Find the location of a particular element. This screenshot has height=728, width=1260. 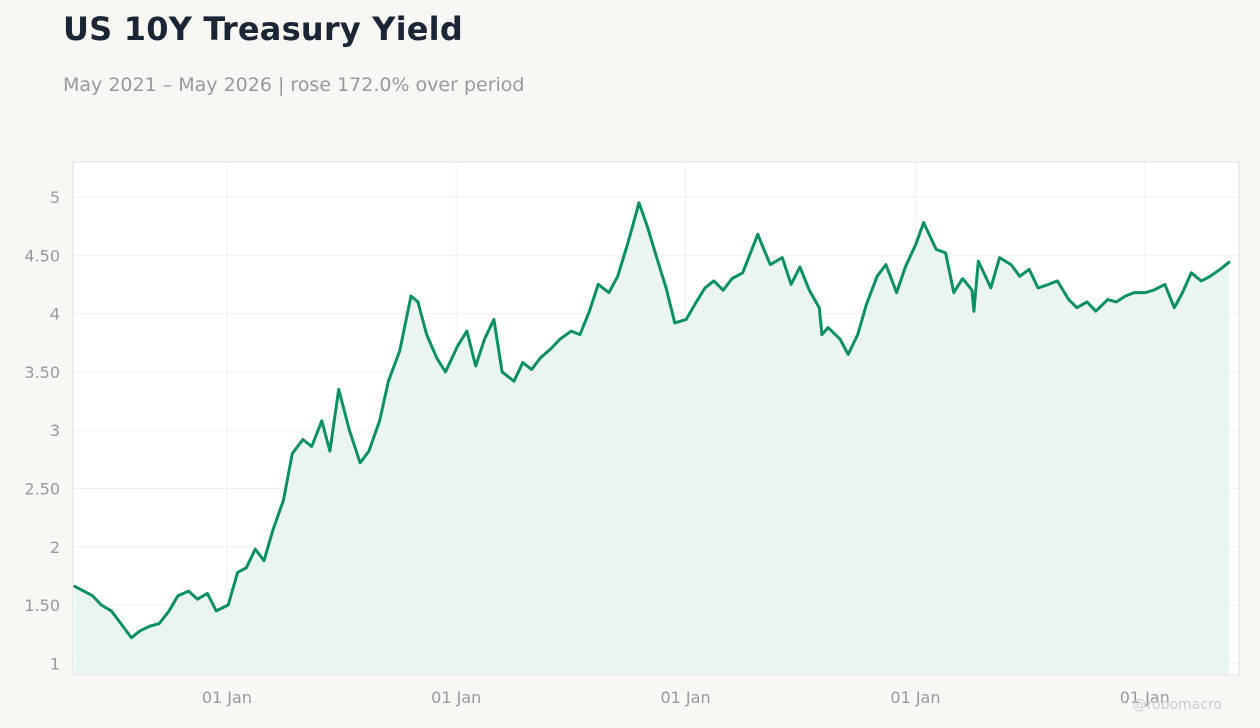

y-tick-label: 1.50 is located at coordinates (42, 605).